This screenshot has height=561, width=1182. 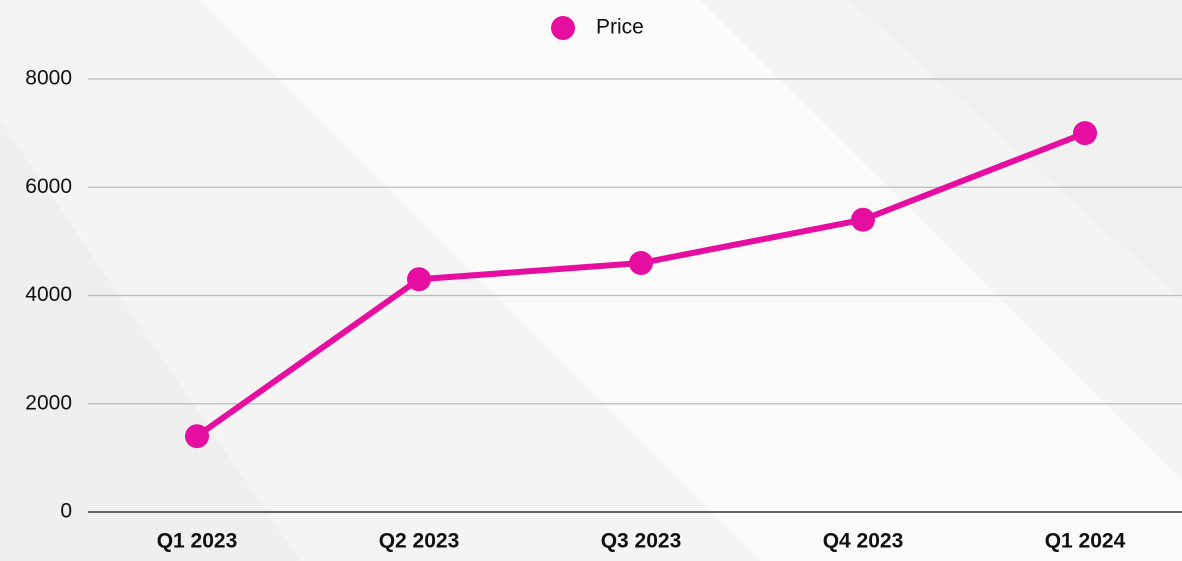 What do you see at coordinates (563, 28) in the screenshot?
I see `legend-swatch` at bounding box center [563, 28].